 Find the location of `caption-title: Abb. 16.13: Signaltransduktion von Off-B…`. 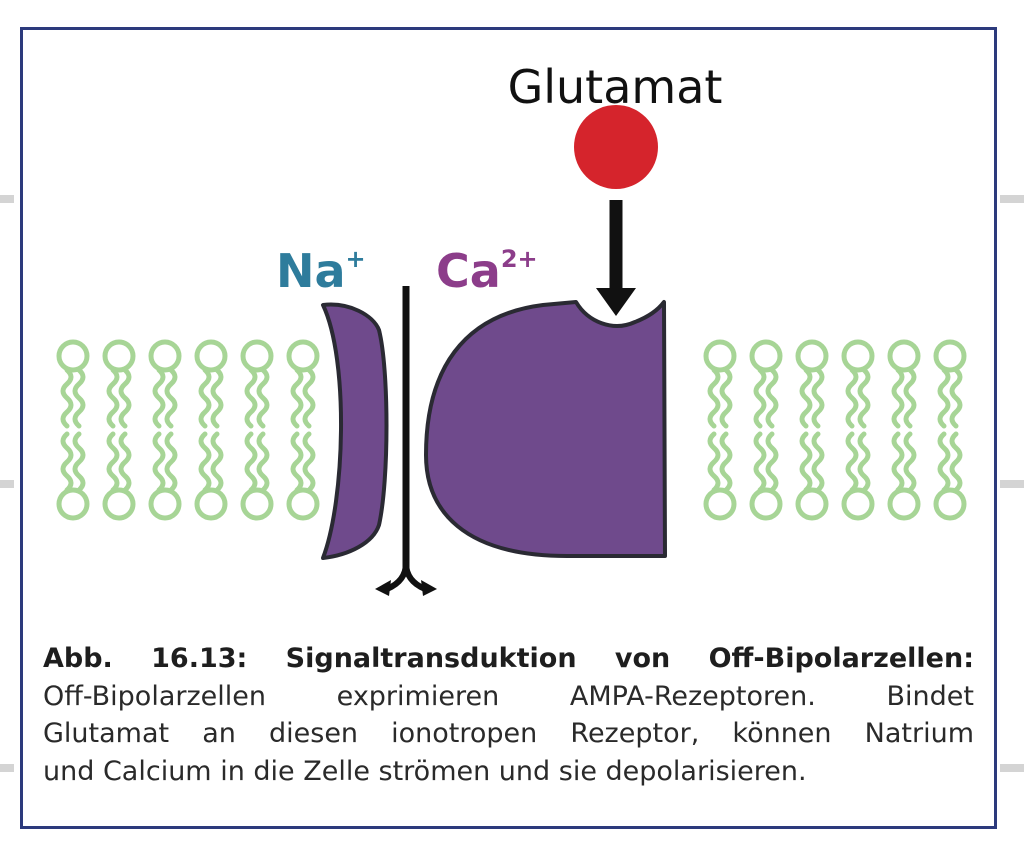

caption-title: Abb. 16.13: Signaltransduktion von Off-B… is located at coordinates (508, 658).